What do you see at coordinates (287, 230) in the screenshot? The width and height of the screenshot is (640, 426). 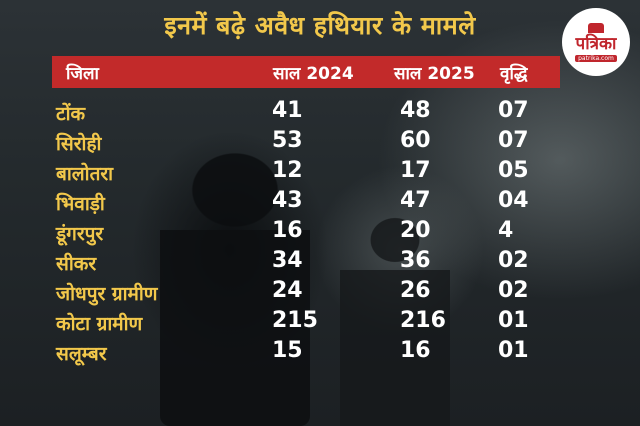 I see `value-2024-cell: 16` at bounding box center [287, 230].